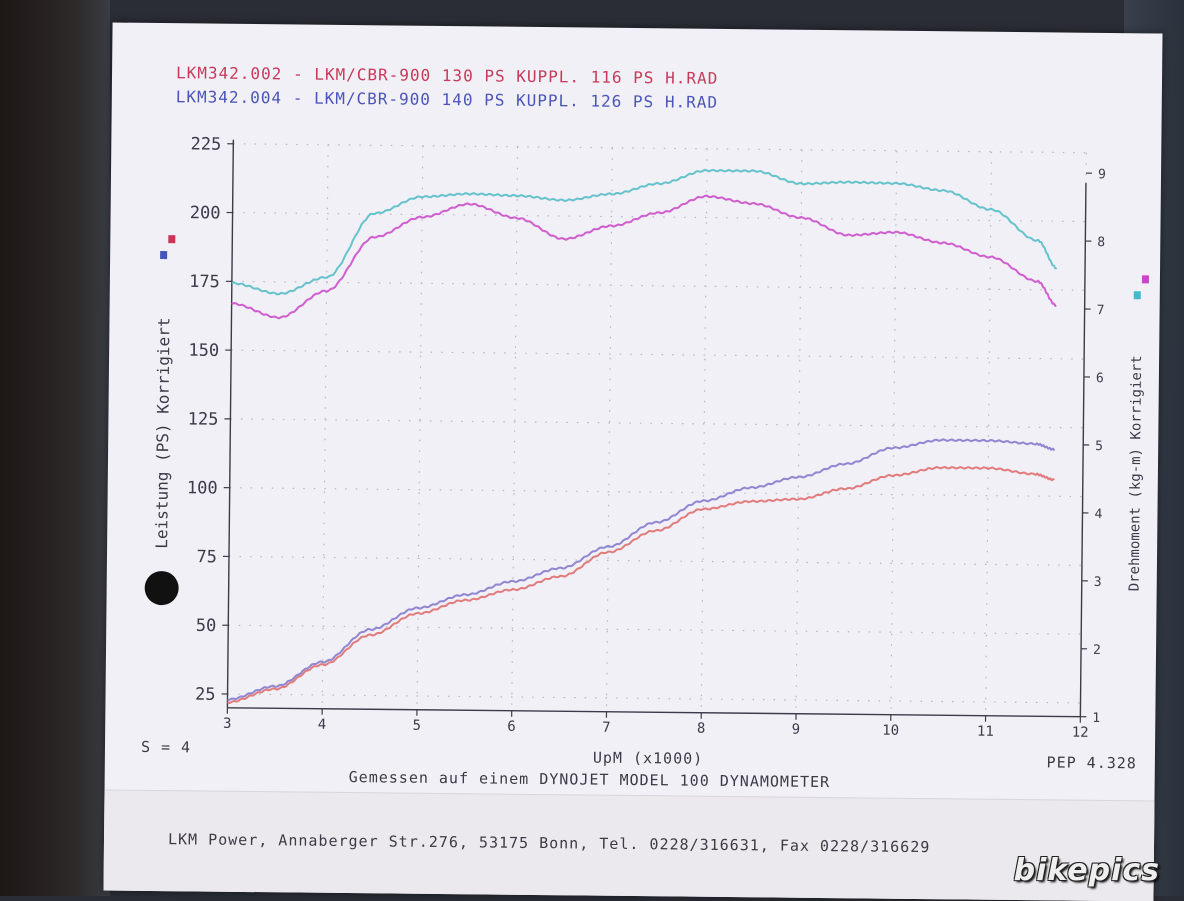  Describe the element at coordinates (205, 213) in the screenshot. I see `y-left-tick-label: 200` at that location.